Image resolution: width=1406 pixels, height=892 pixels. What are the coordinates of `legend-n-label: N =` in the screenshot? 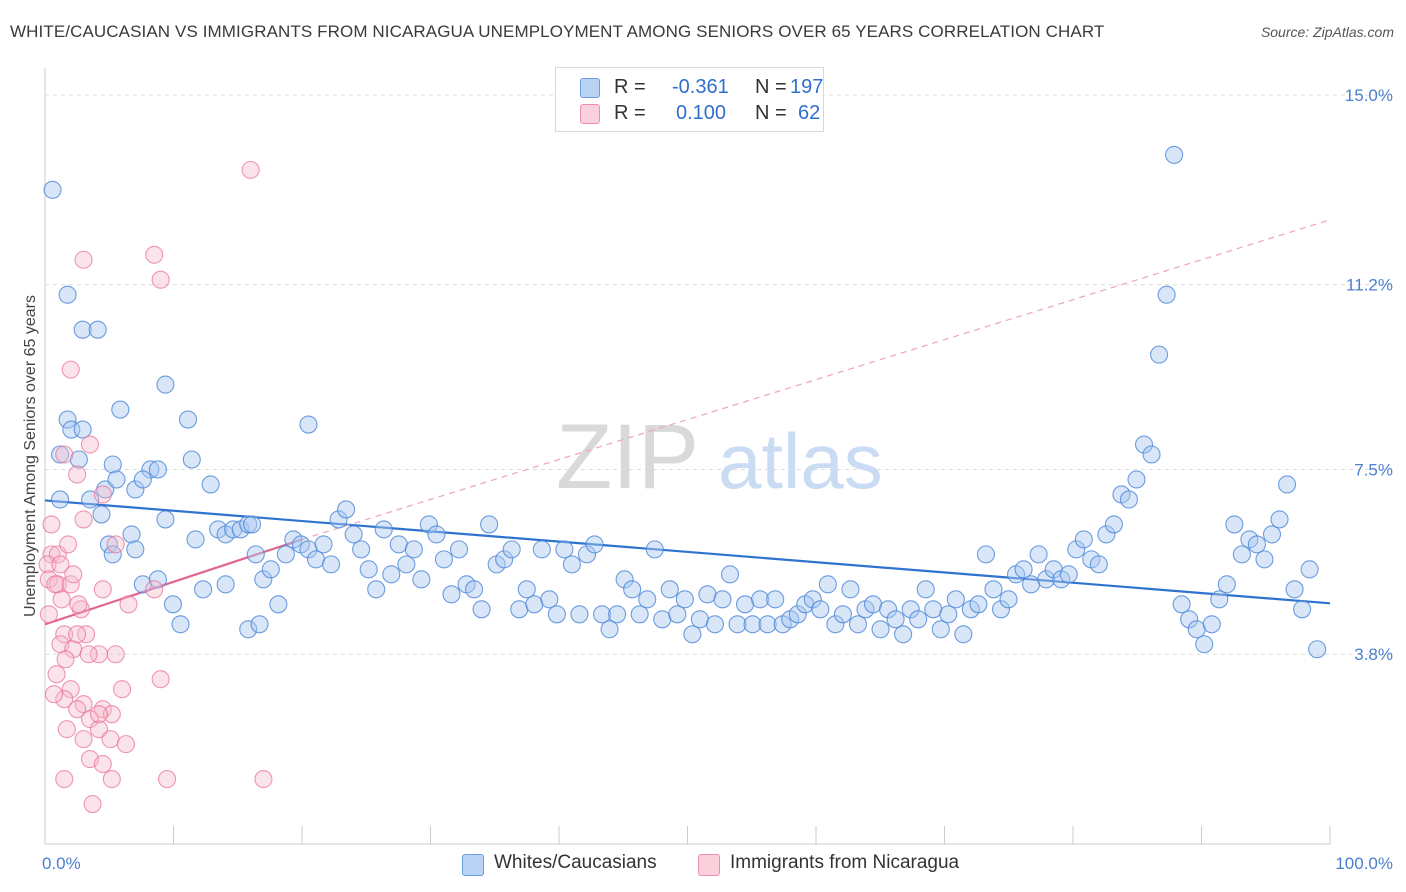 It's located at (771, 87).